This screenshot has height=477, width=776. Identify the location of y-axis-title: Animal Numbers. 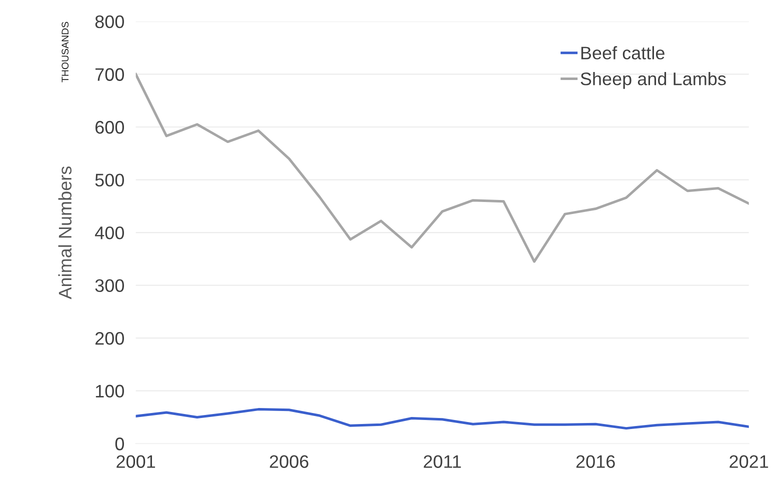
(65, 233).